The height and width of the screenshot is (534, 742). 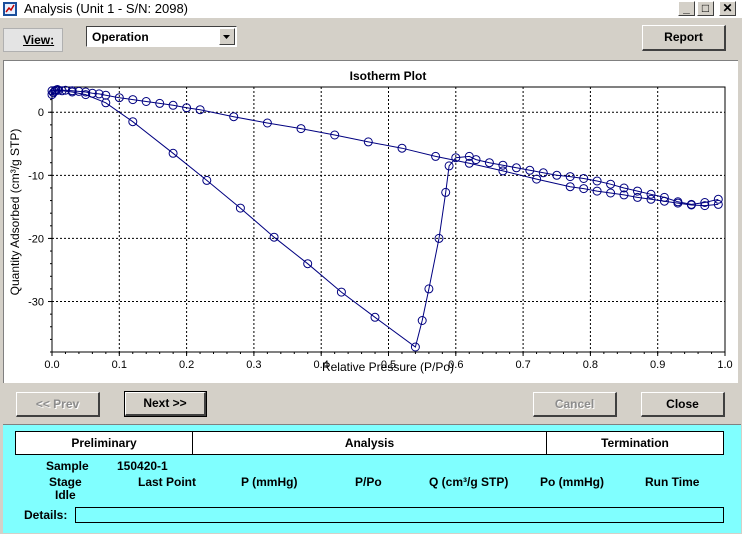 I want to click on app-icon, so click(x=10, y=9).